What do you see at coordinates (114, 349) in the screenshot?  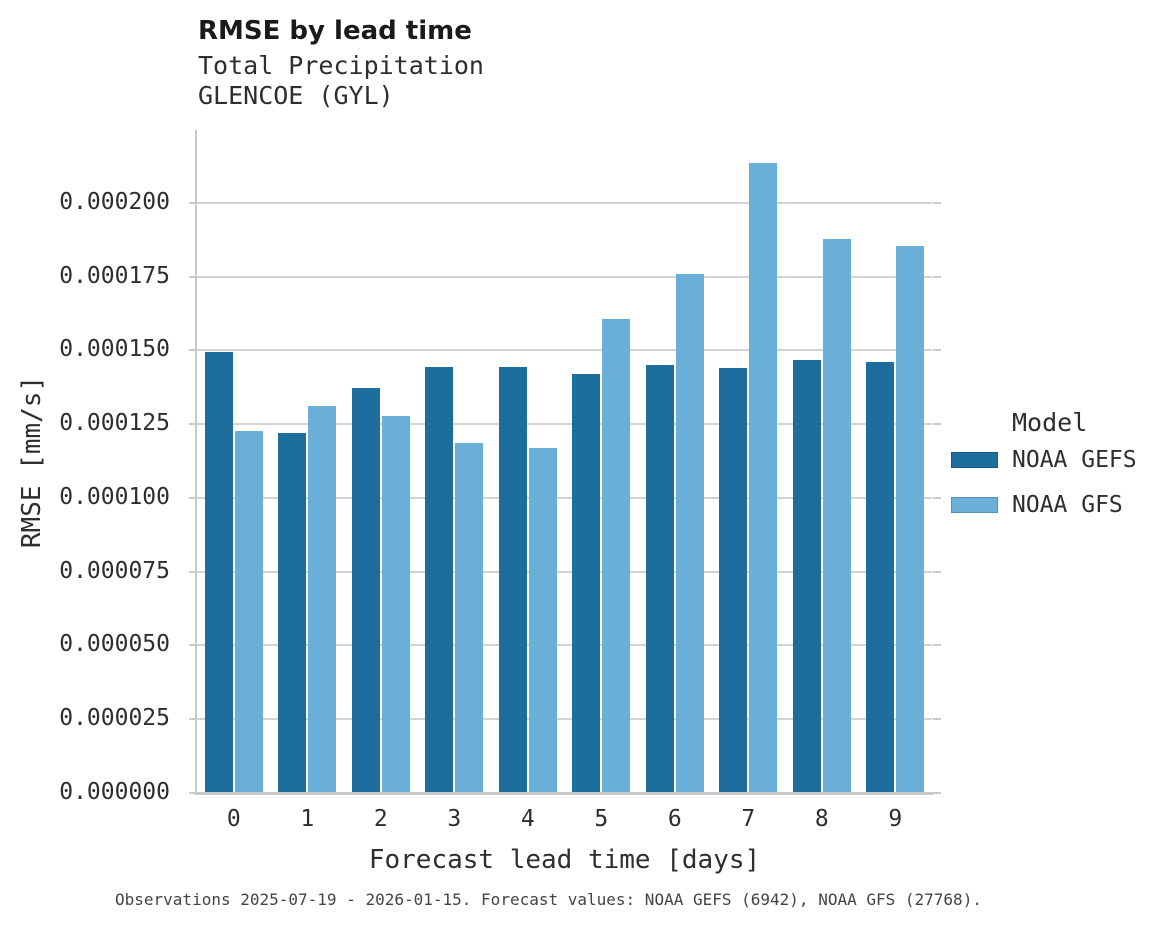 I see `y-tick-label: 0.000150` at bounding box center [114, 349].